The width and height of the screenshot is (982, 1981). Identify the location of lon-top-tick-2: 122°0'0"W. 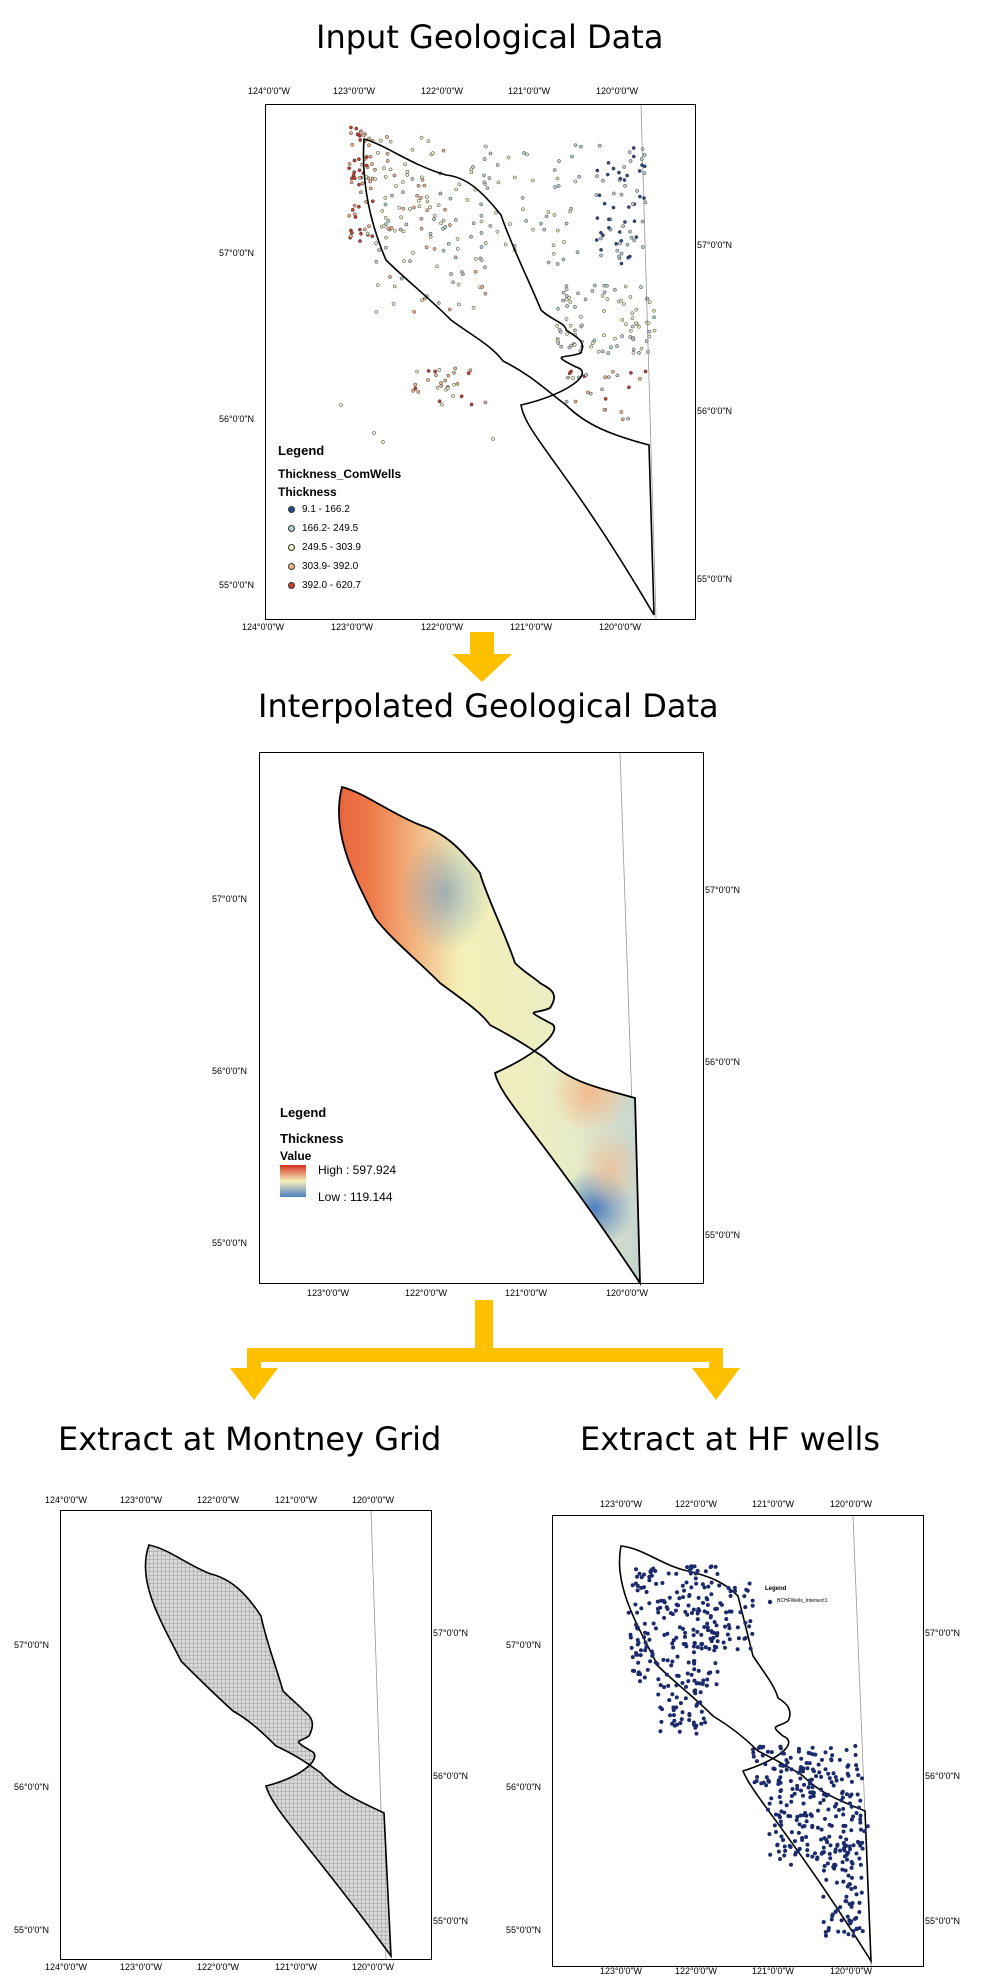
(442, 91).